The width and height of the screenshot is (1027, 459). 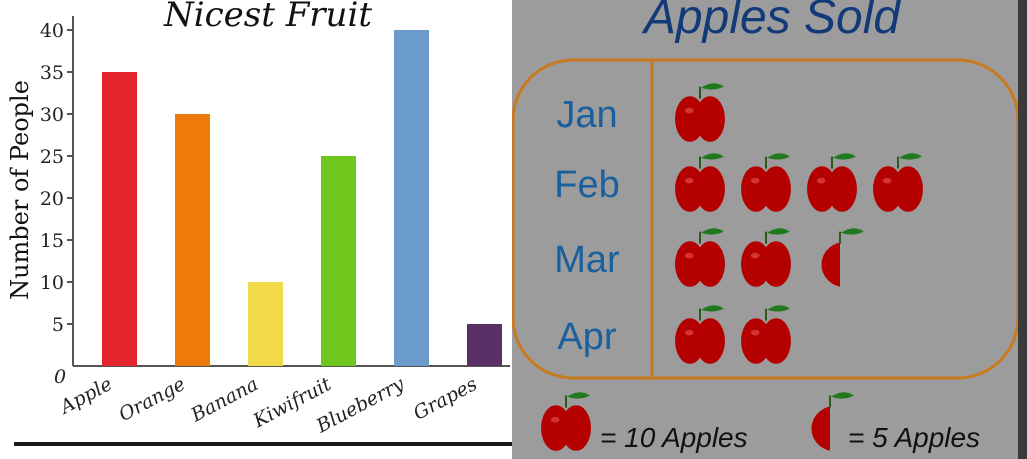 What do you see at coordinates (52, 241) in the screenshot?
I see `y-tick-label: 15` at bounding box center [52, 241].